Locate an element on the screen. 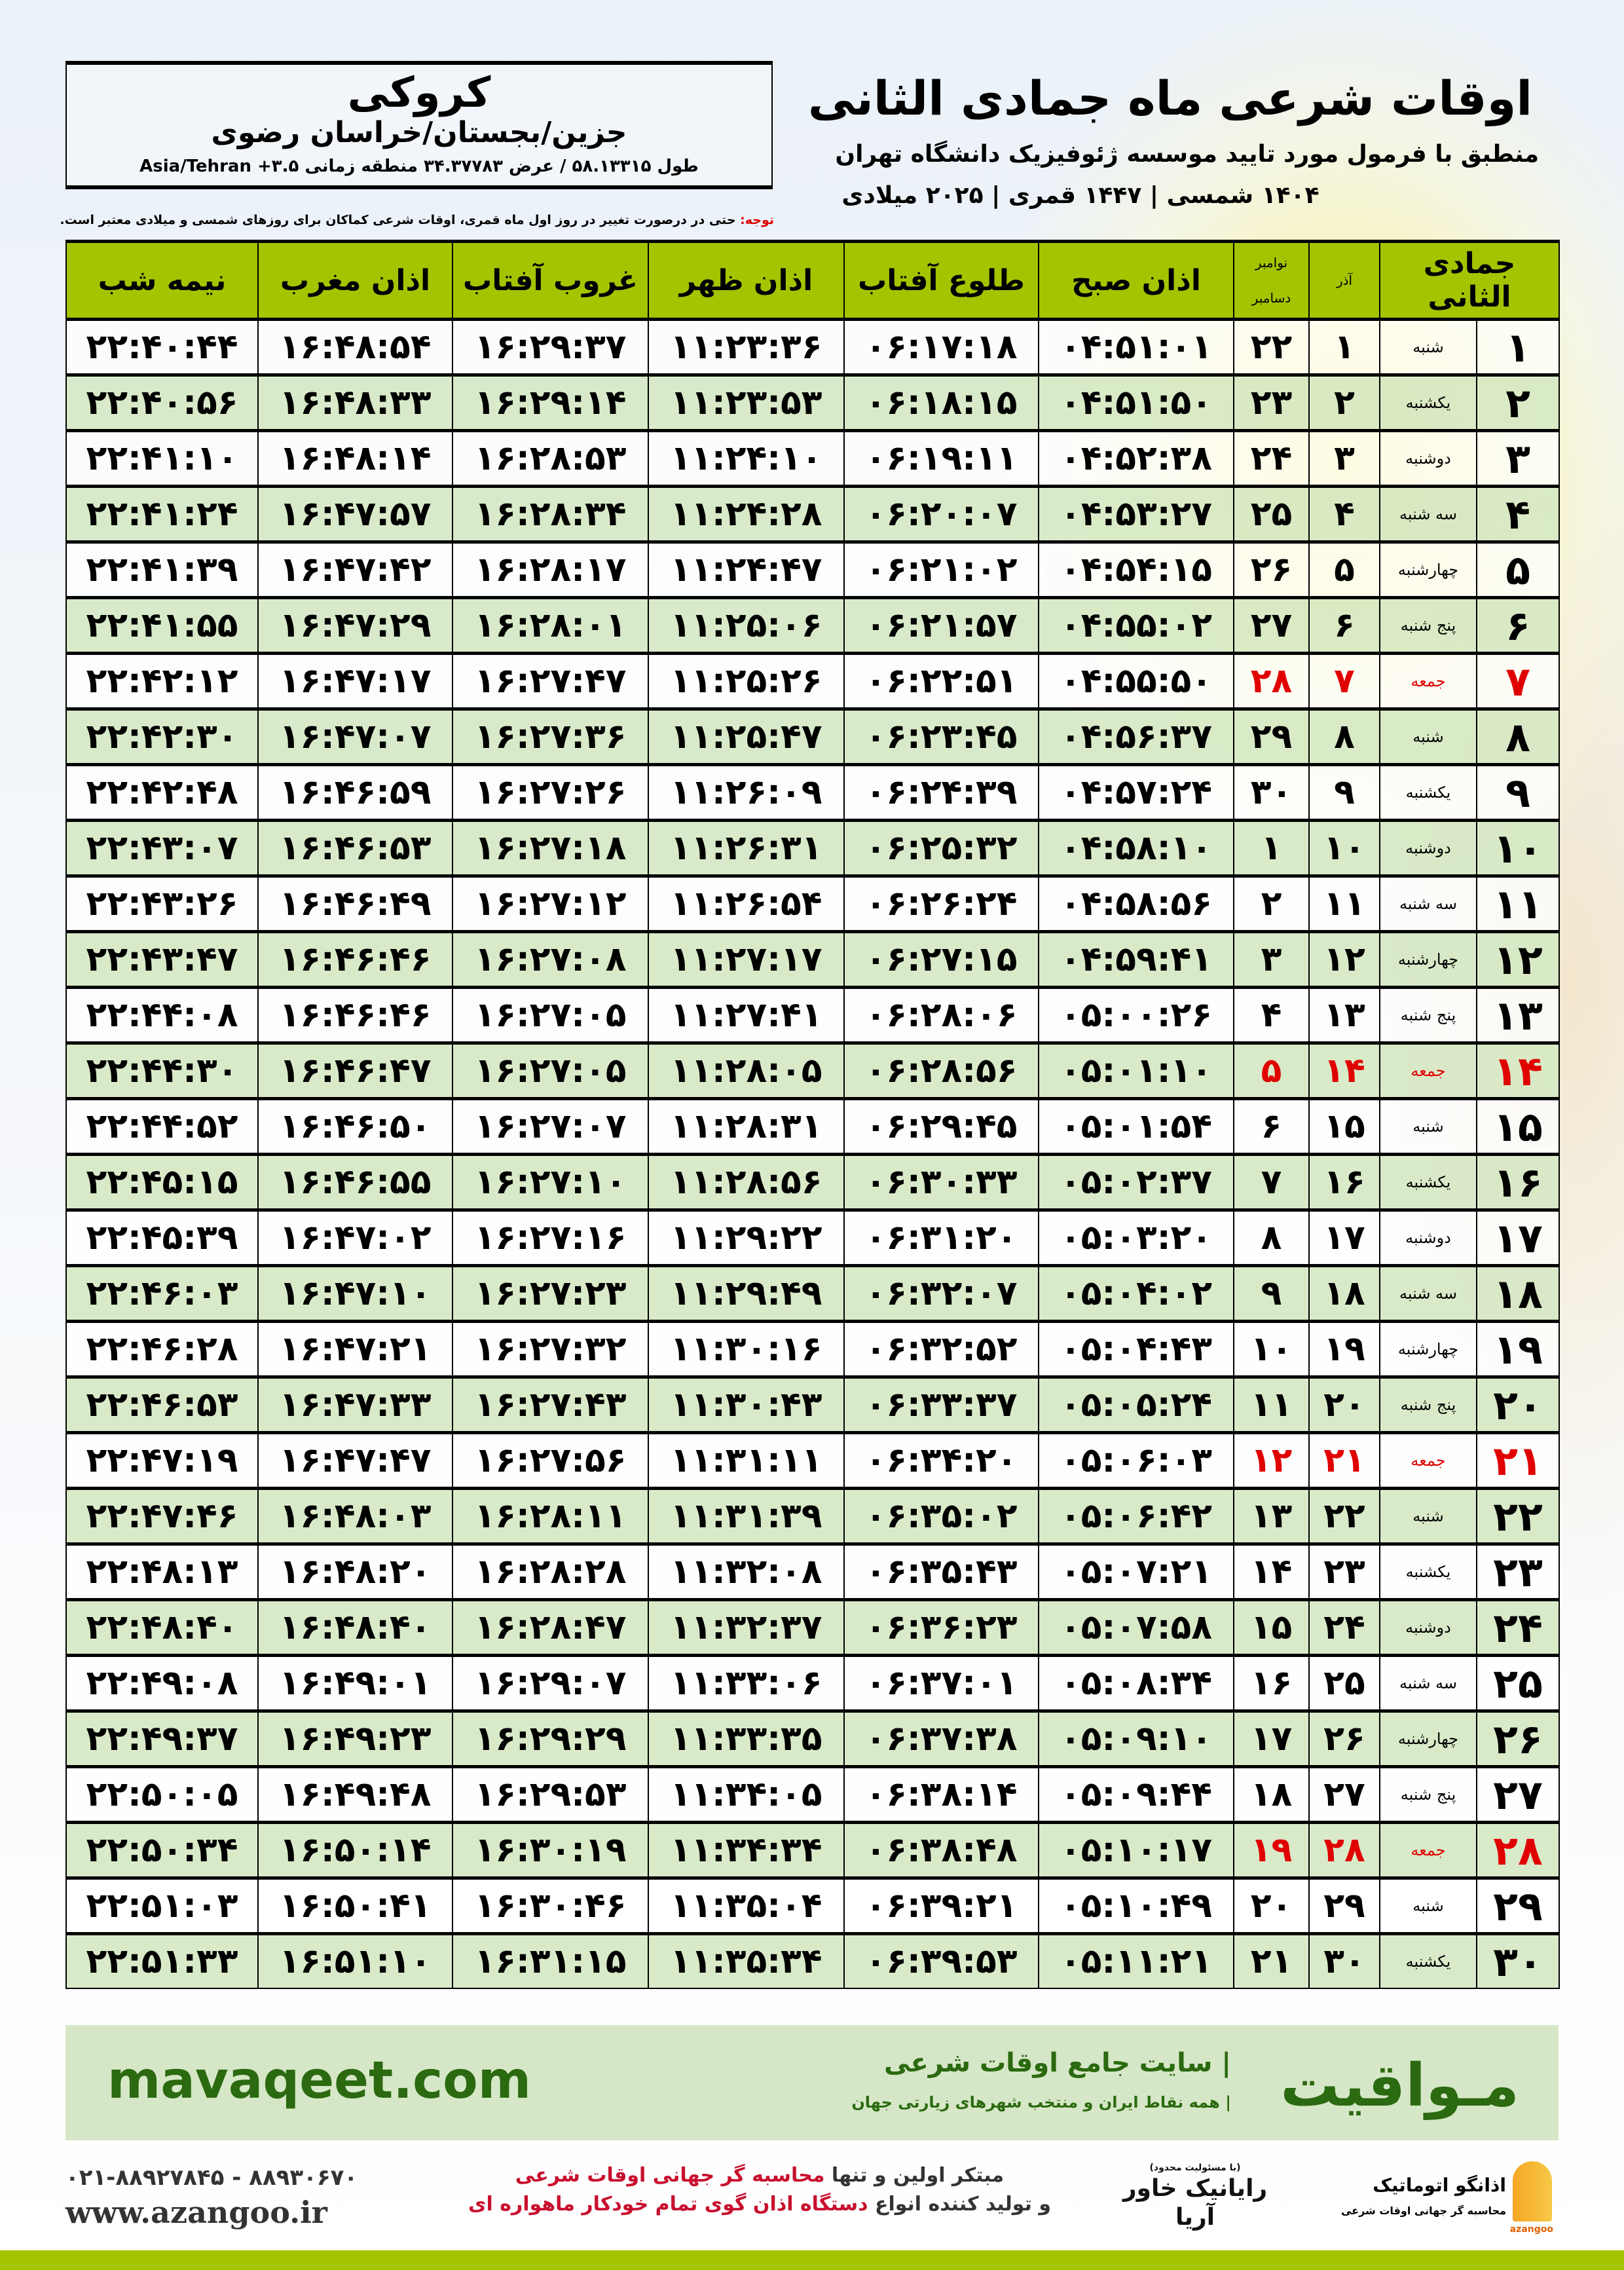 This screenshot has height=2270, width=1624. gregorian-day-cell: ۲۶ is located at coordinates (1271, 569).